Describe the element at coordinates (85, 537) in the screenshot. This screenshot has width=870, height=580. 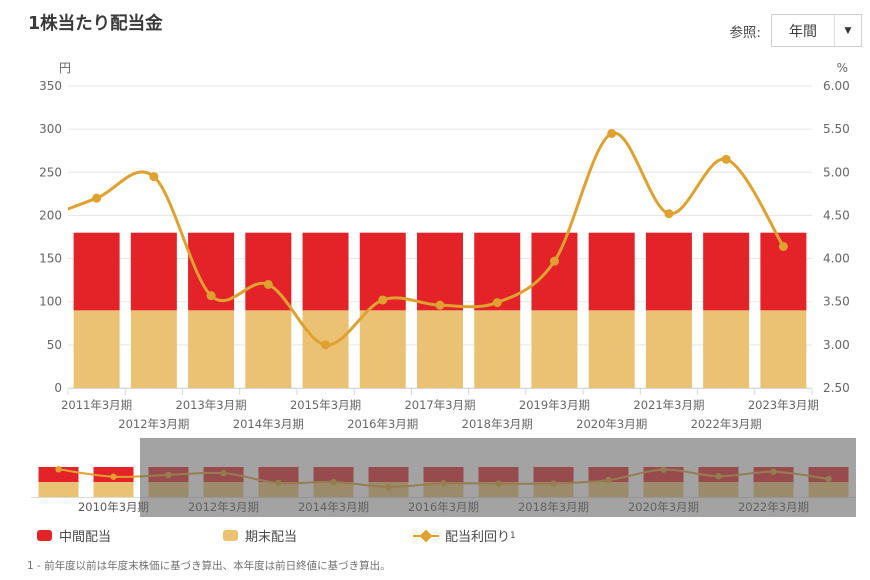
I see `legend-label: 中間配当` at that location.